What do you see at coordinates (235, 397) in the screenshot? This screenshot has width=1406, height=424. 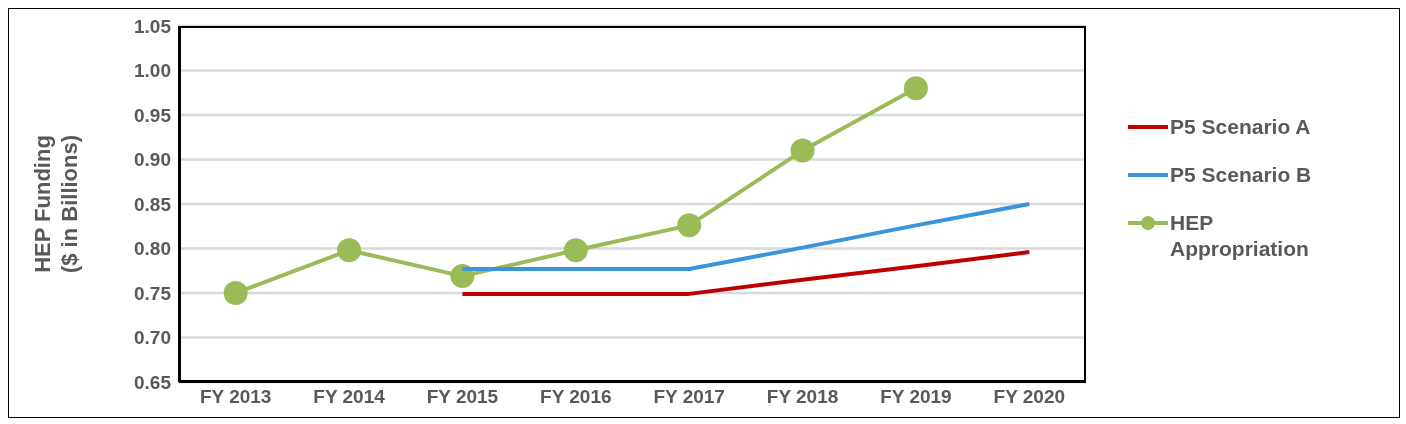 I see `x-tick-label: FY 2013` at bounding box center [235, 397].